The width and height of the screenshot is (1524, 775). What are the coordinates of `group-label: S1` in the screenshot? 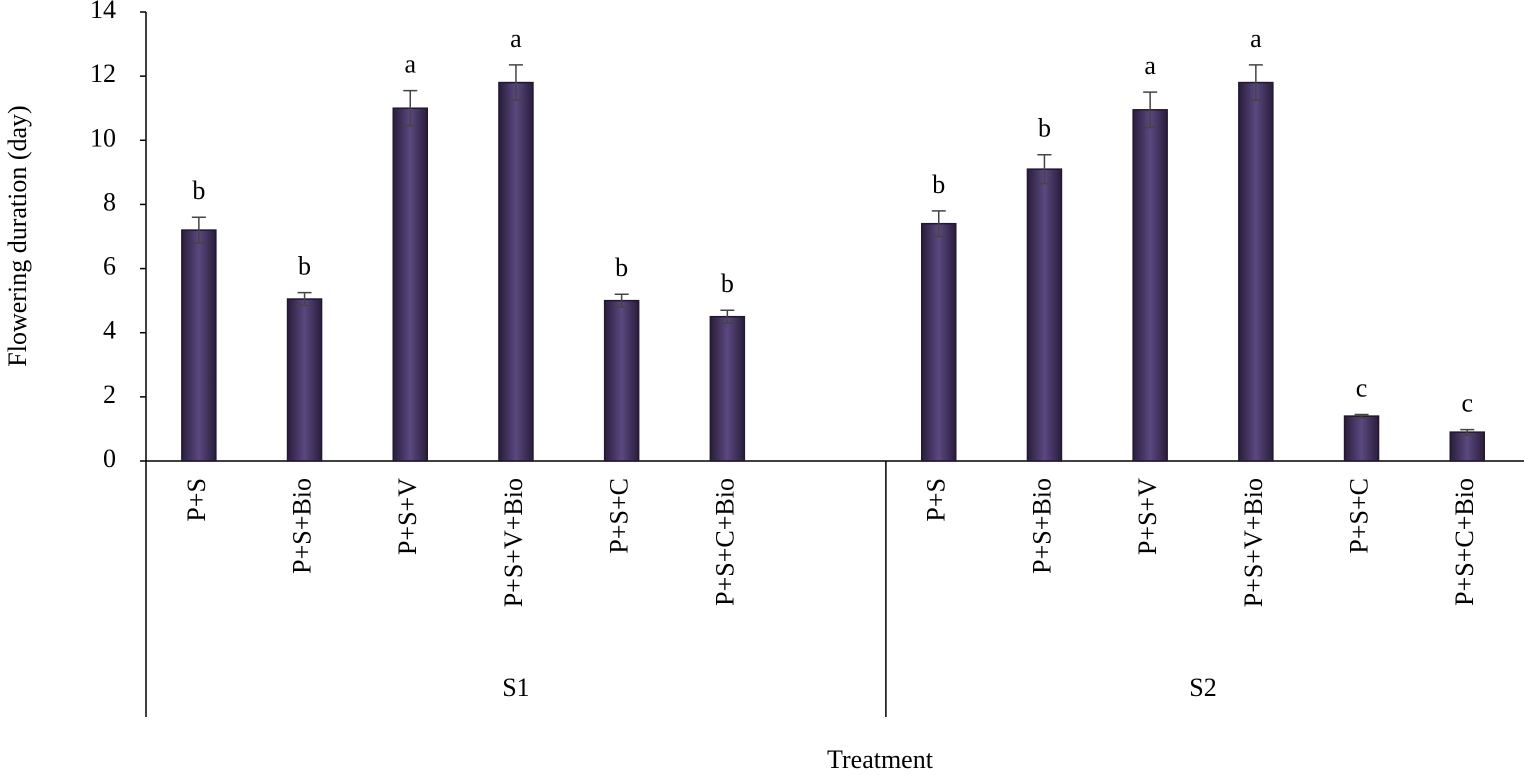 It's located at (515, 687).